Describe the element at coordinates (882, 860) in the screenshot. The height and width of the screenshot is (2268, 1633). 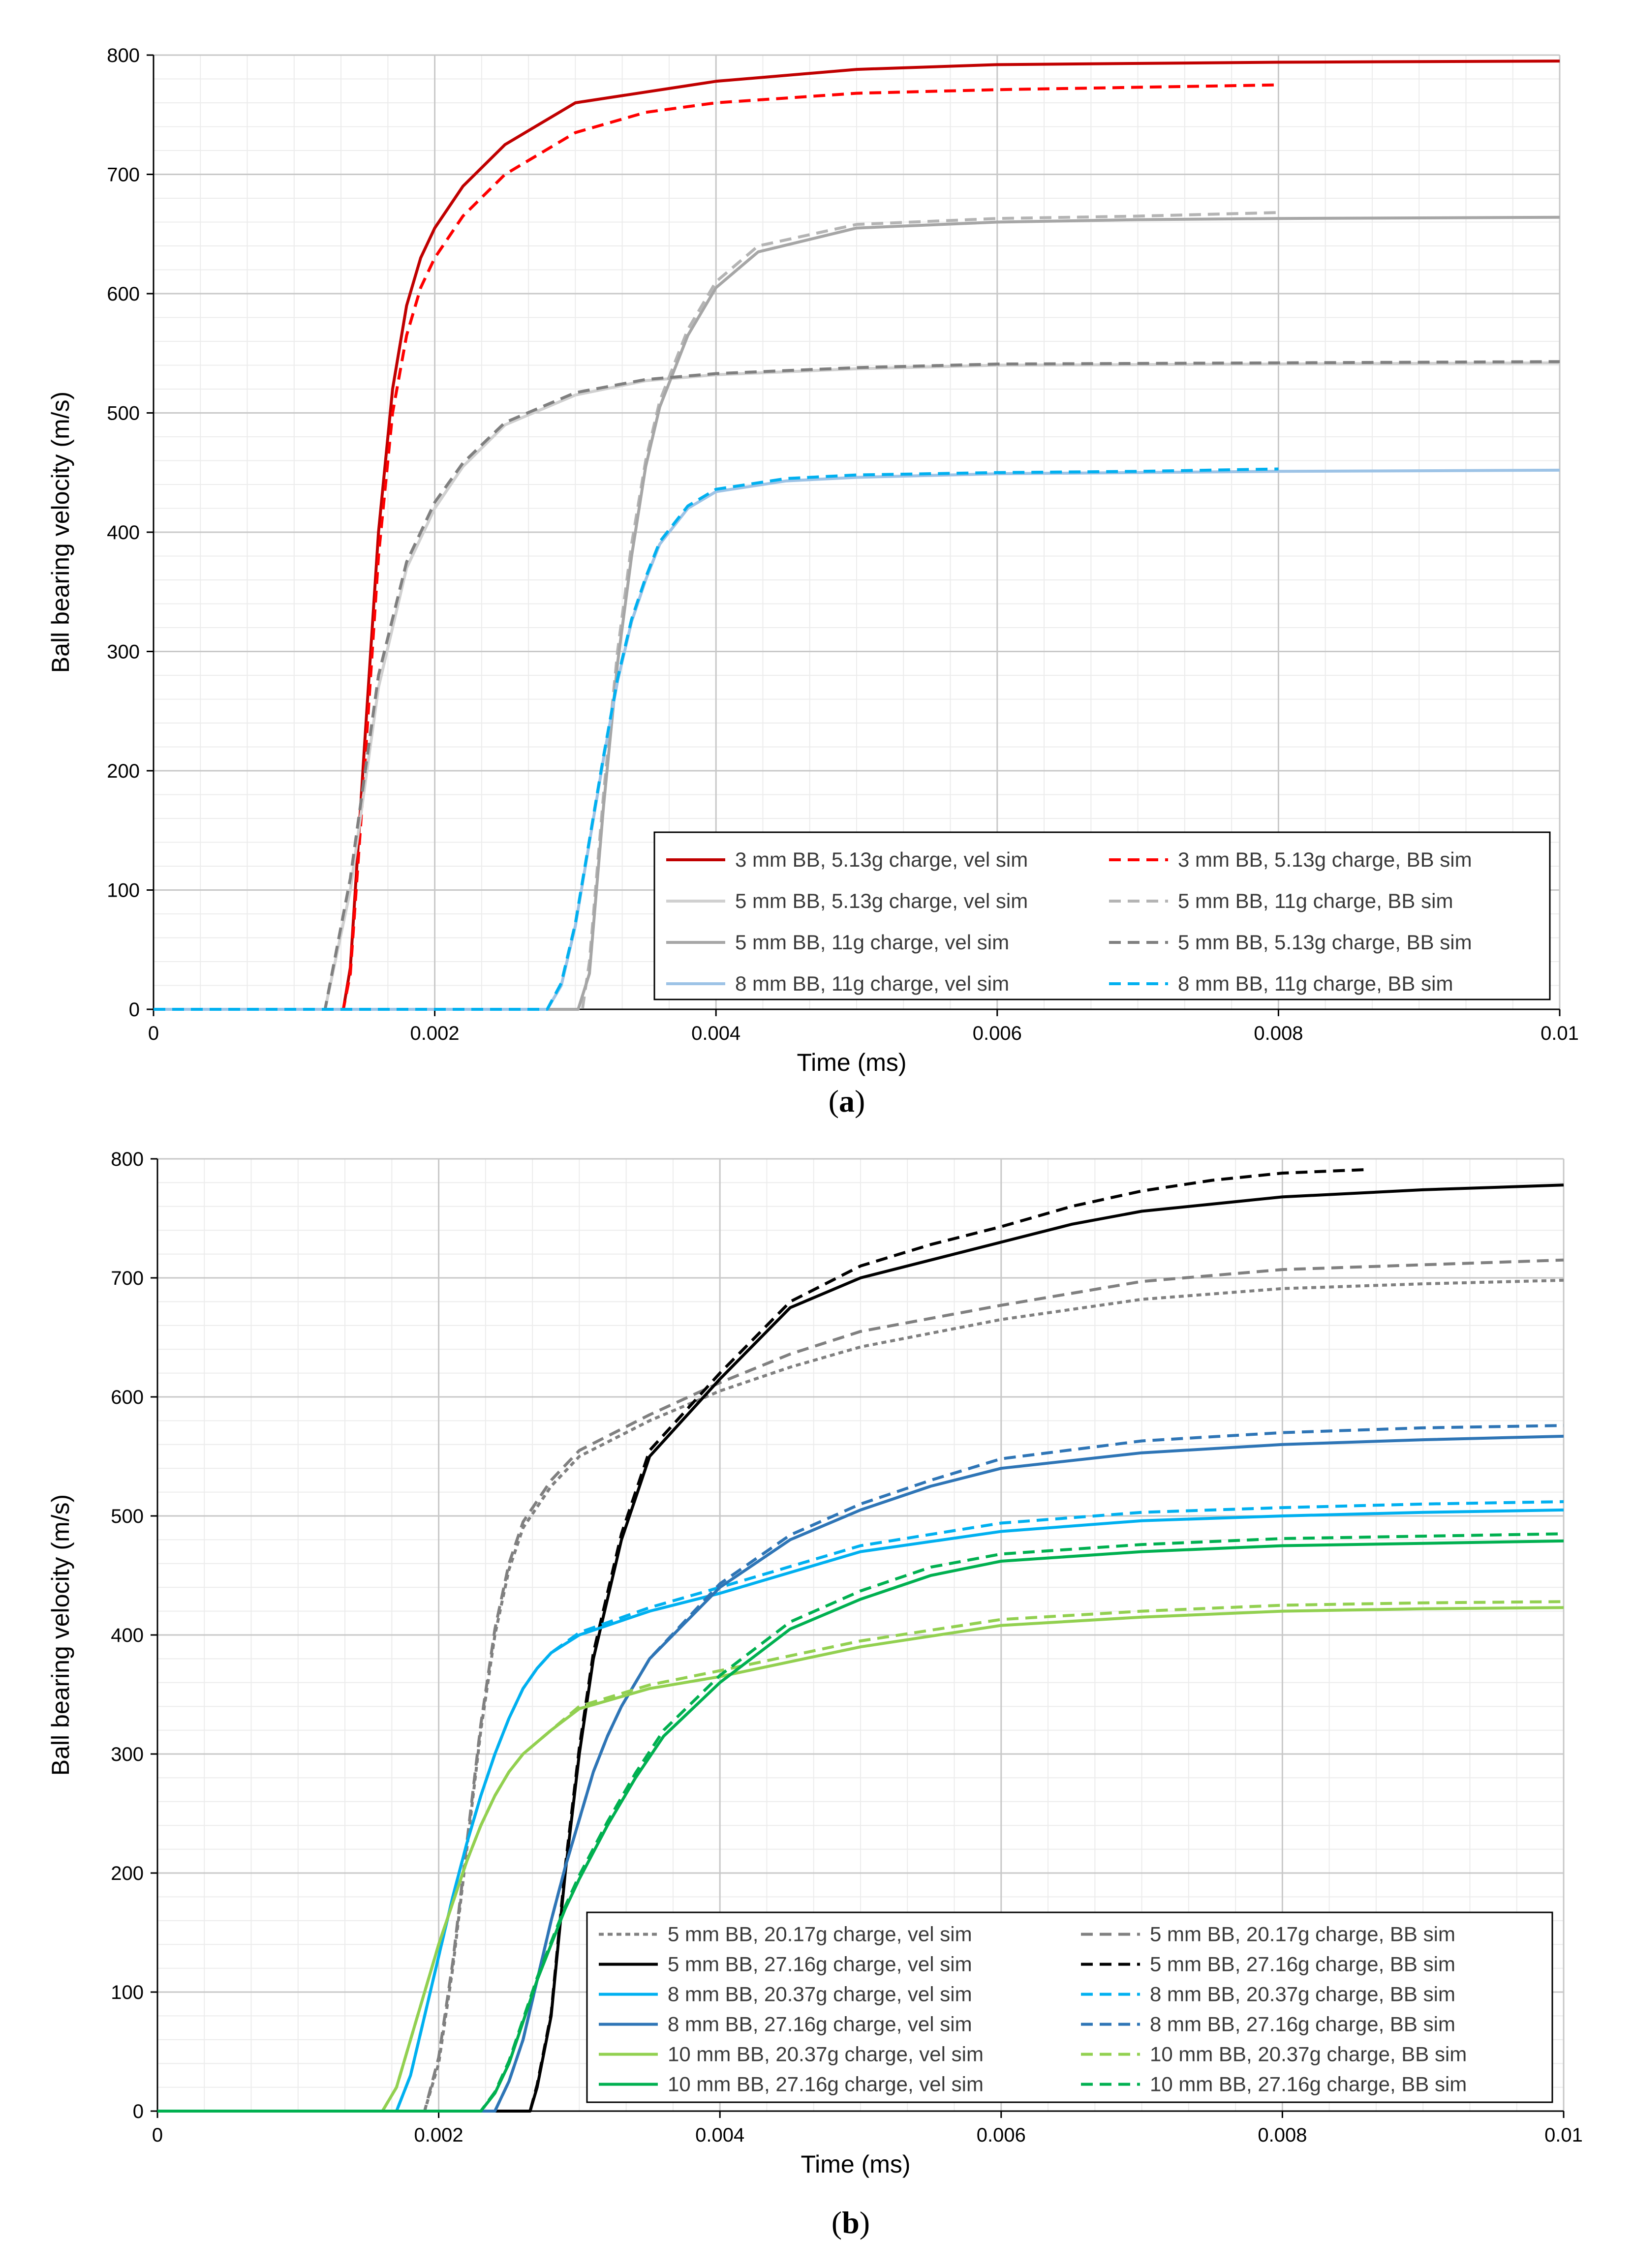
I see `legend-label: 3 mm BB, 5.13g charge, vel sim` at that location.